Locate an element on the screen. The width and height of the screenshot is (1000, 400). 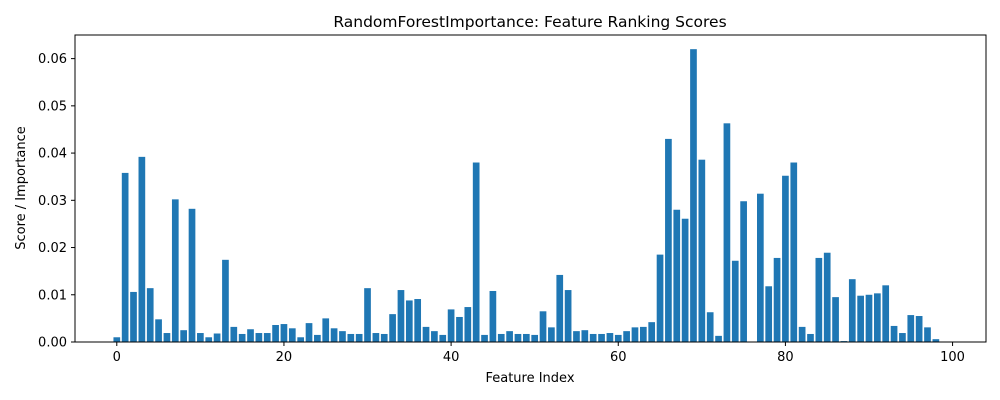
y-tick-label: 0.01 is located at coordinates (52, 295).